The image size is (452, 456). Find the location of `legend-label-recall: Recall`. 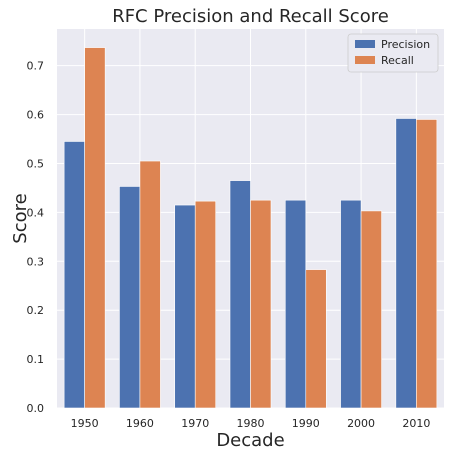

legend-label-recall: Recall is located at coordinates (397, 60).